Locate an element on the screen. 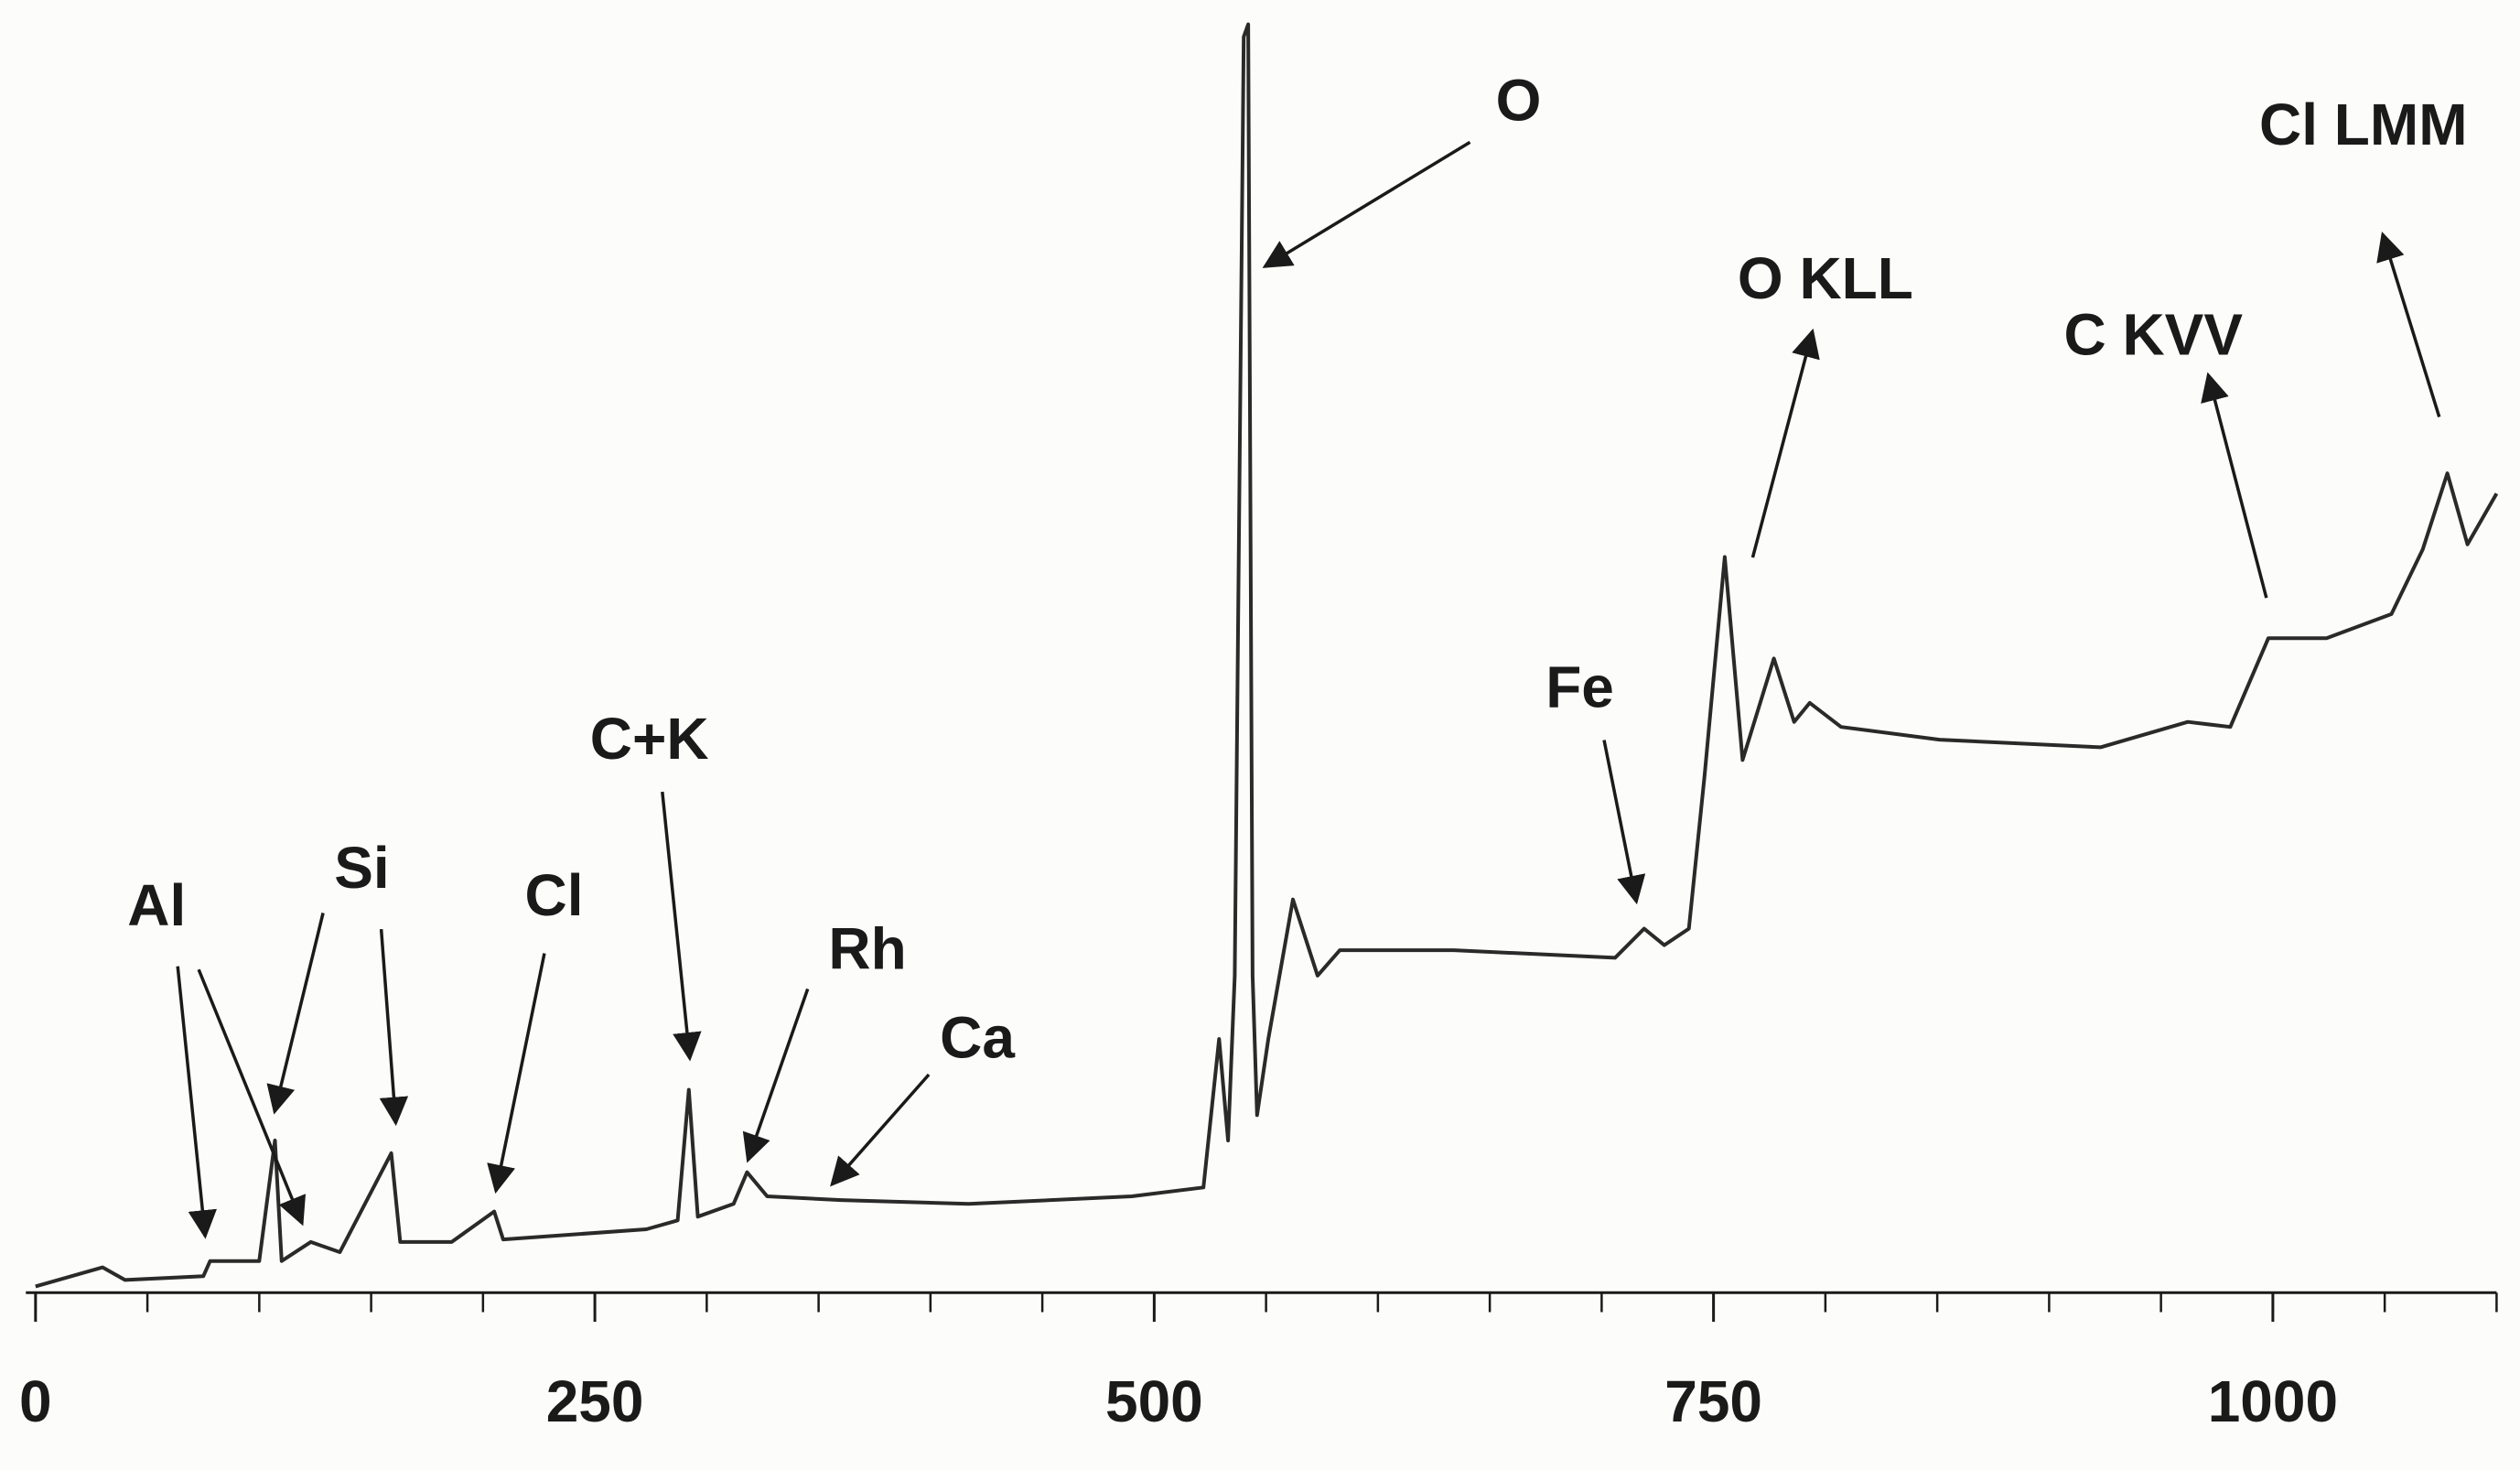  annotation-label: Cl LMM is located at coordinates (2363, 124).